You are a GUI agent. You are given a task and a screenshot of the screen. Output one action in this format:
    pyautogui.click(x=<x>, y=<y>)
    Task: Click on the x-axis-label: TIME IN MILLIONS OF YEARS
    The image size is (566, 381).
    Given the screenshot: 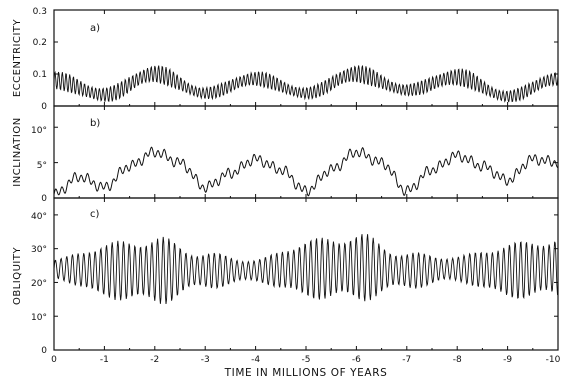 What is the action you would take?
    pyautogui.click(x=306, y=373)
    